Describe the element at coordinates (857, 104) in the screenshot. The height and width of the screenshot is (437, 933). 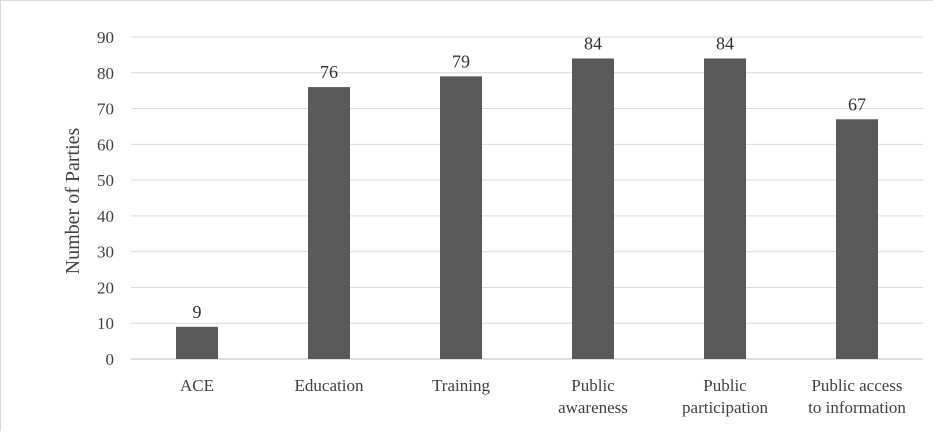
I see `data-label: 67` at that location.